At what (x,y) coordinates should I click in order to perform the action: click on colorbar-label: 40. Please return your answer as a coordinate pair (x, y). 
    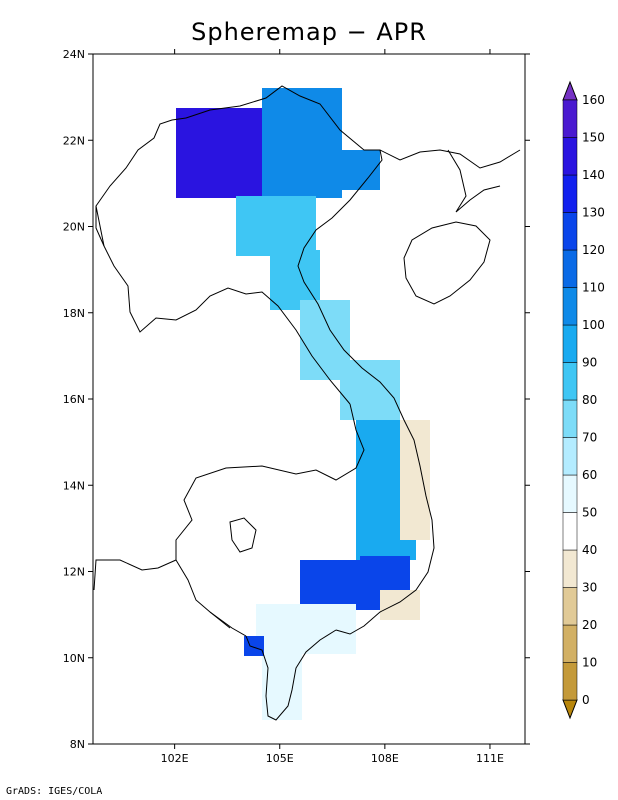
    Looking at the image, I should click on (589, 550).